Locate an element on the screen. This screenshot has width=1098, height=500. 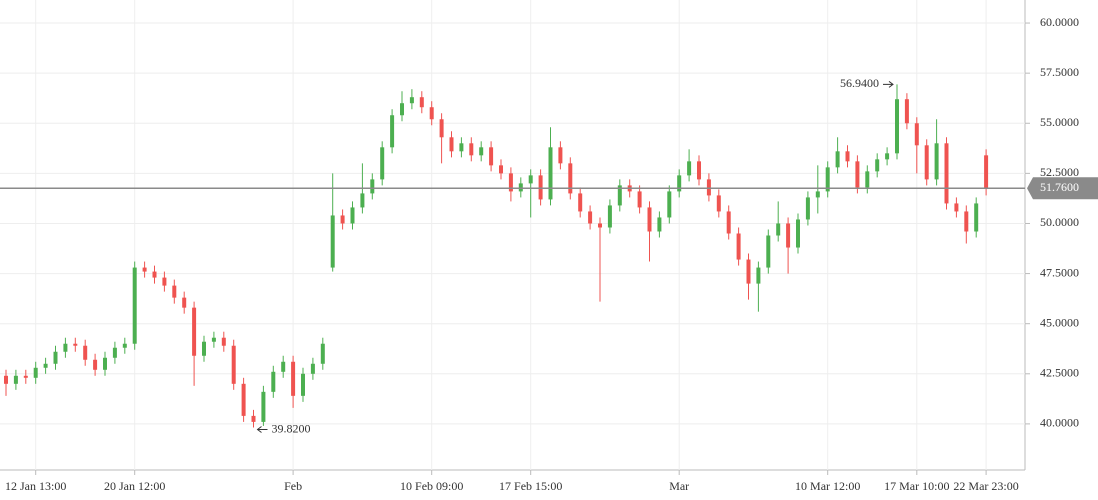
x-tick-label: 10 Feb 09:00 is located at coordinates (431, 486).